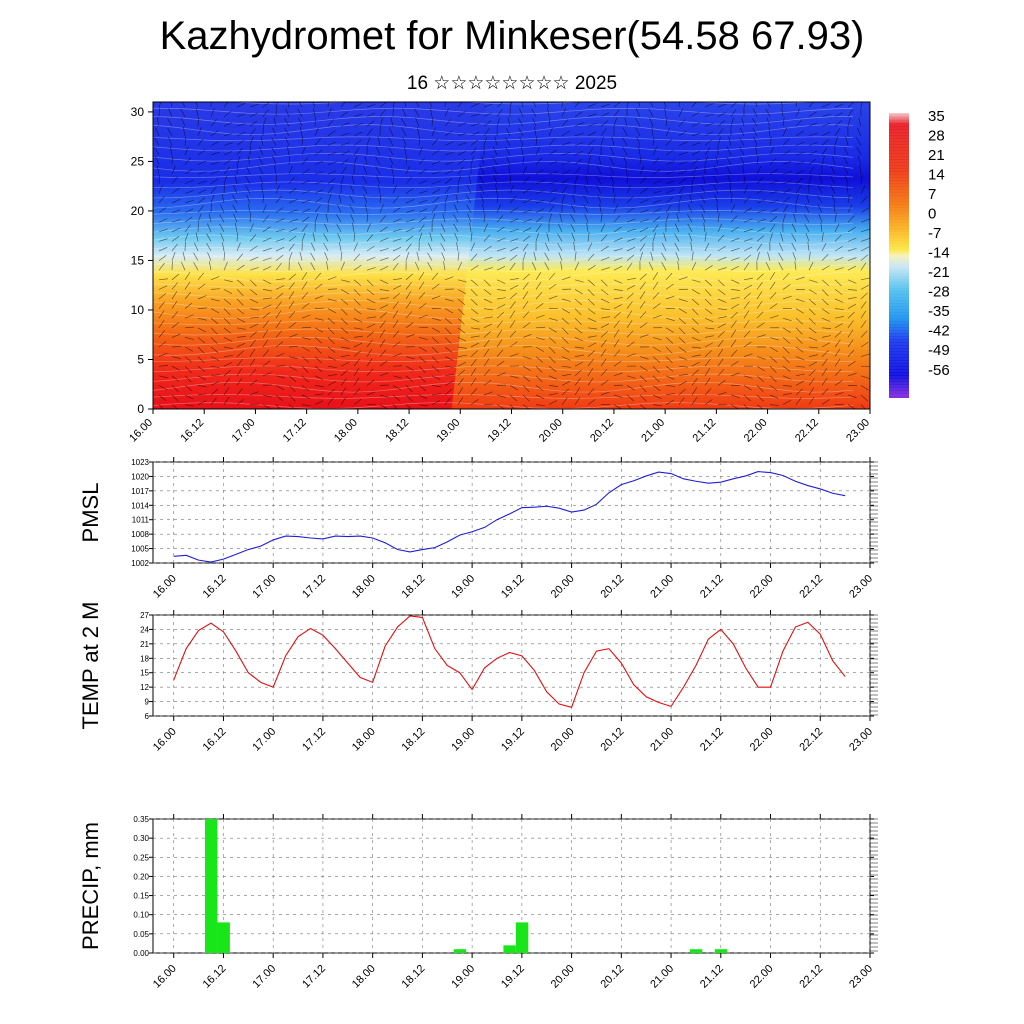 This screenshot has height=1024, width=1024. I want to click on x-tick-label: 22.12, so click(811, 977).